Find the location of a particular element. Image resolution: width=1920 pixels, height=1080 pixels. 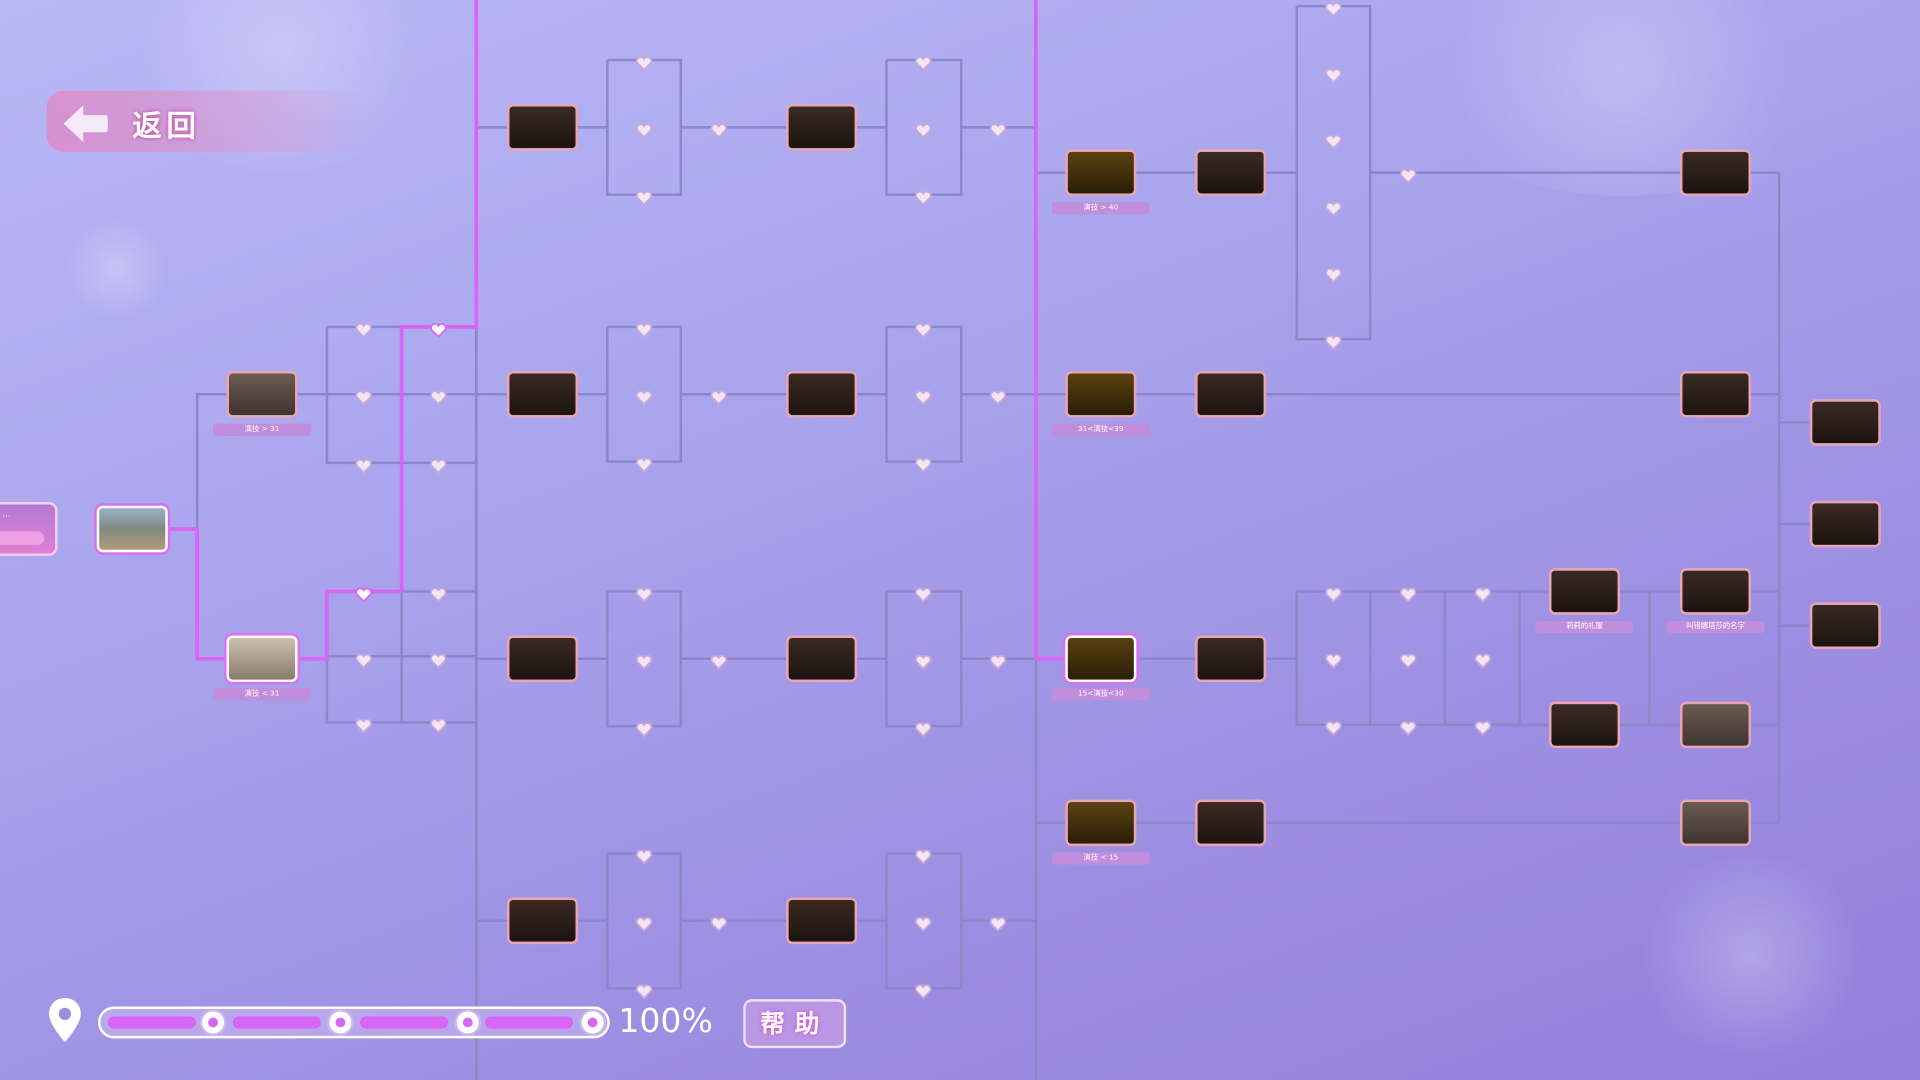

back-label: 返回 is located at coordinates (166, 126).